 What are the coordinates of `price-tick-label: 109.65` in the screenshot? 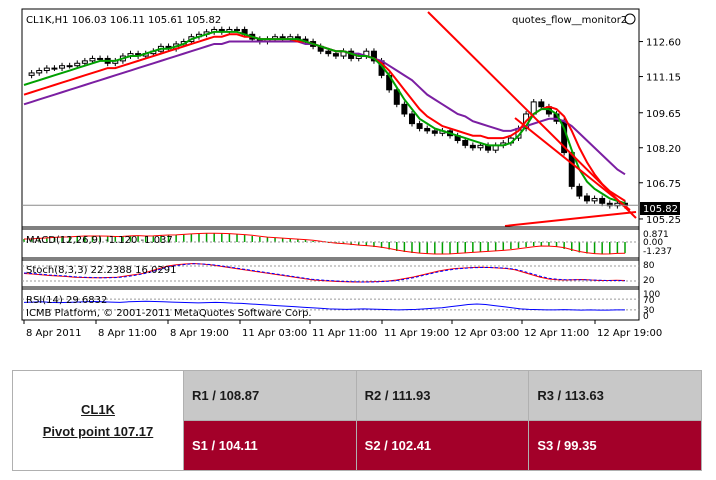 It's located at (663, 114).